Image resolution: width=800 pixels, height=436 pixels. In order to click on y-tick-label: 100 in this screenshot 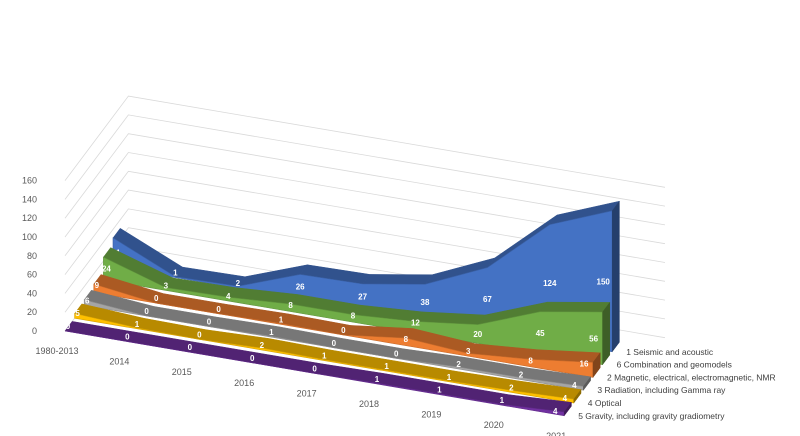, I will do `click(29, 237)`.